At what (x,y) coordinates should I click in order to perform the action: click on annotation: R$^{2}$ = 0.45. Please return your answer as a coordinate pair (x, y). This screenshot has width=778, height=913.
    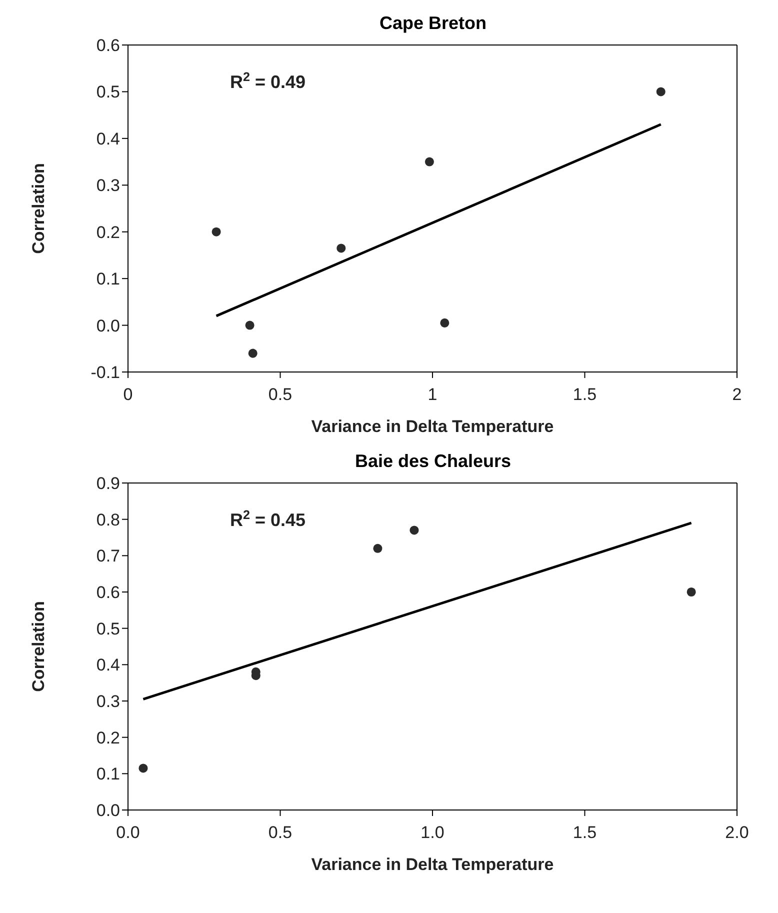
    Looking at the image, I should click on (268, 519).